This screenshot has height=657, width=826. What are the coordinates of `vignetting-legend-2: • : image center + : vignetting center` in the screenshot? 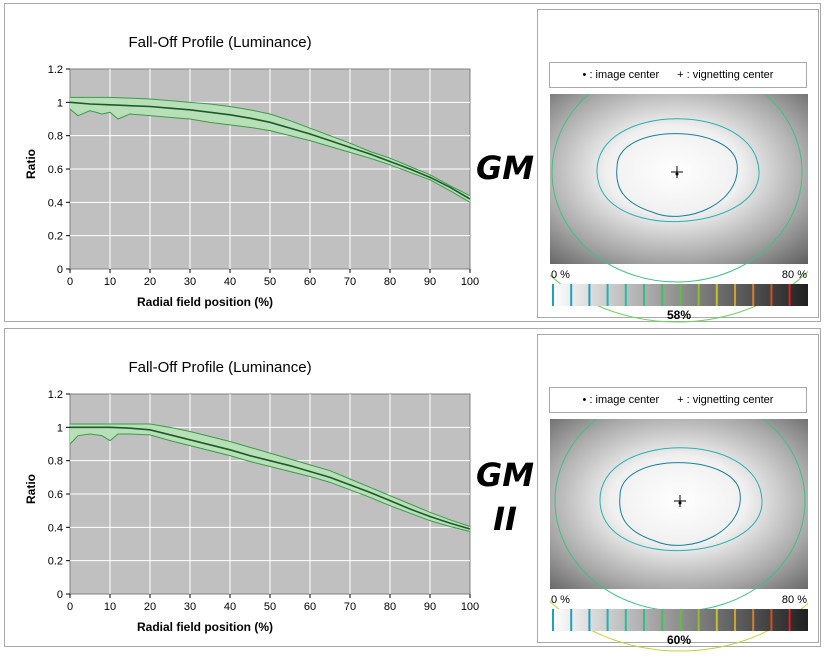 It's located at (678, 400).